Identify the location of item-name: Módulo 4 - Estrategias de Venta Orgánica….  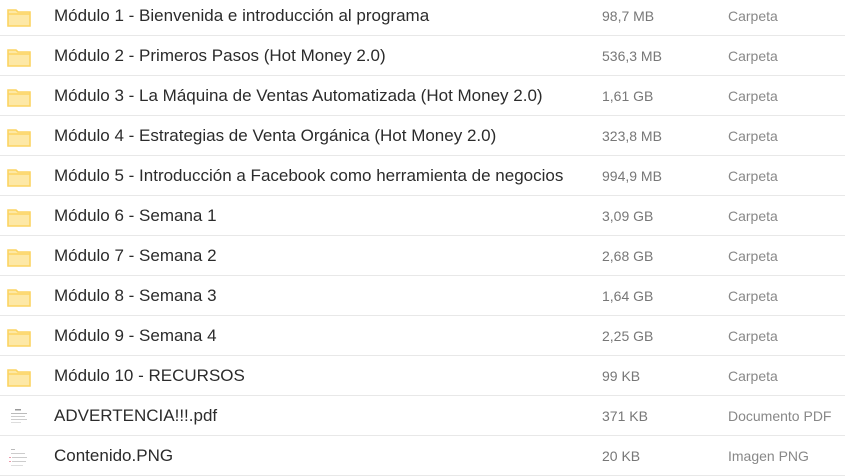
(275, 135).